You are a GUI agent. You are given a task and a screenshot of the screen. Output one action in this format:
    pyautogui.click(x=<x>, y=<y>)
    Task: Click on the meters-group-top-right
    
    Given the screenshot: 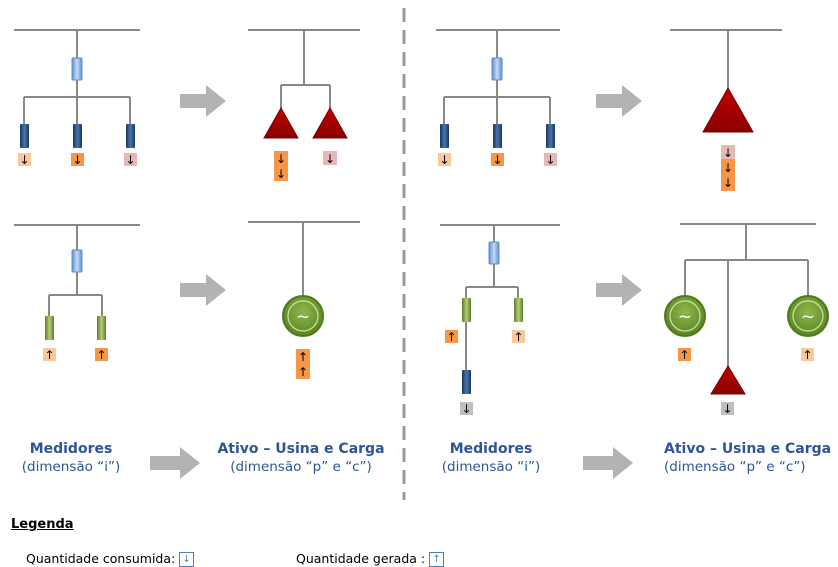 What is the action you would take?
    pyautogui.click(x=498, y=76)
    